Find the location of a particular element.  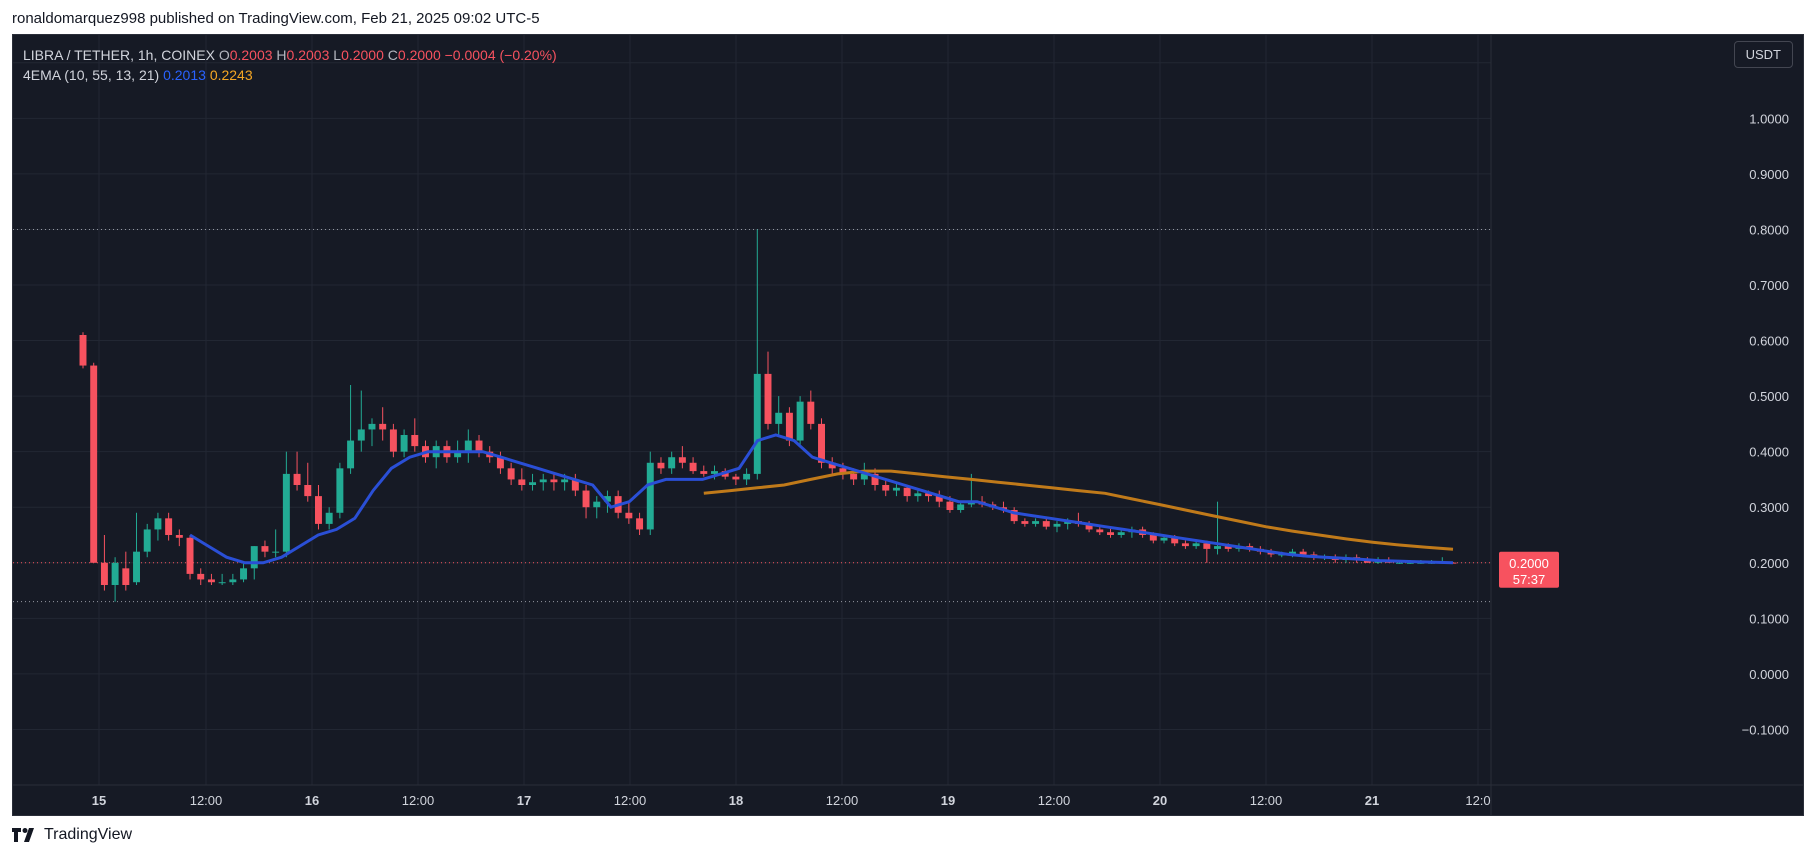

time-tick-label: 16 is located at coordinates (312, 800).